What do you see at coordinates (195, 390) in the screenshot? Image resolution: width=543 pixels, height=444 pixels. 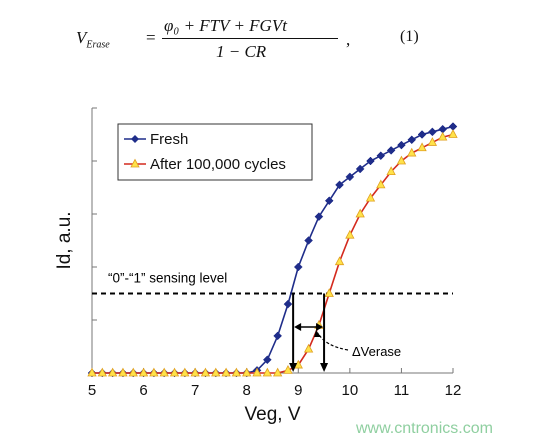 I see `x-tick-label: 7` at bounding box center [195, 390].